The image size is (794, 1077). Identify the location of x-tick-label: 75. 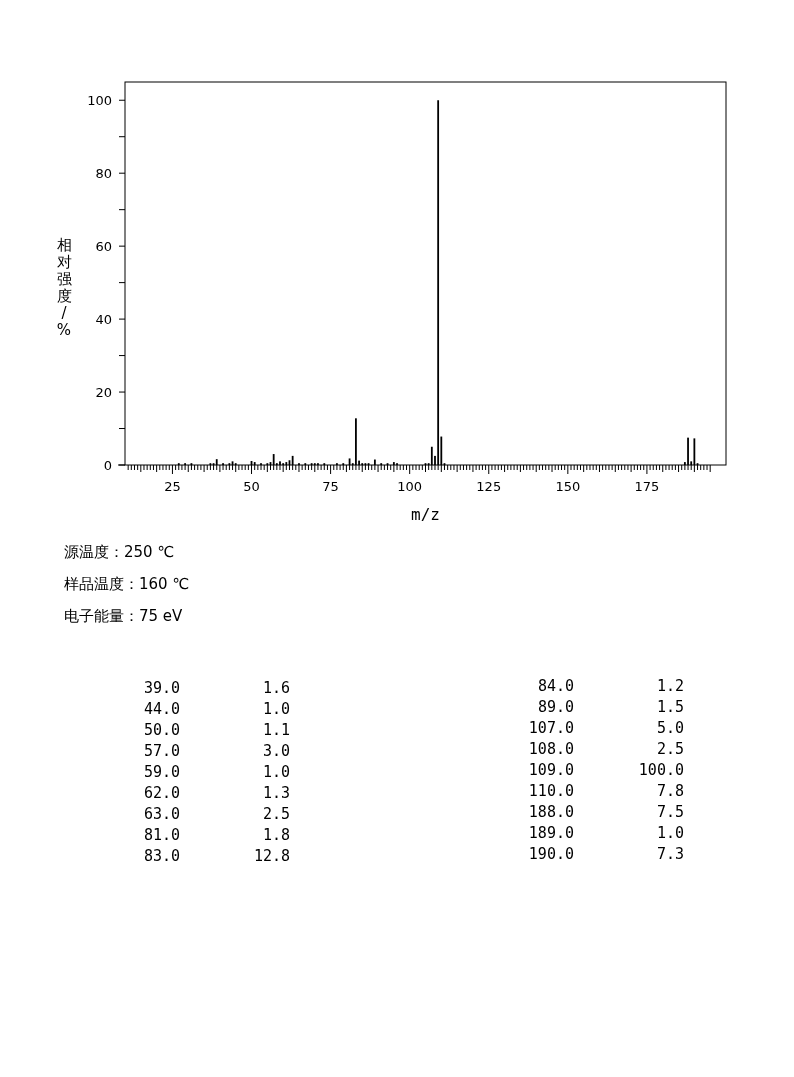
(330, 486).